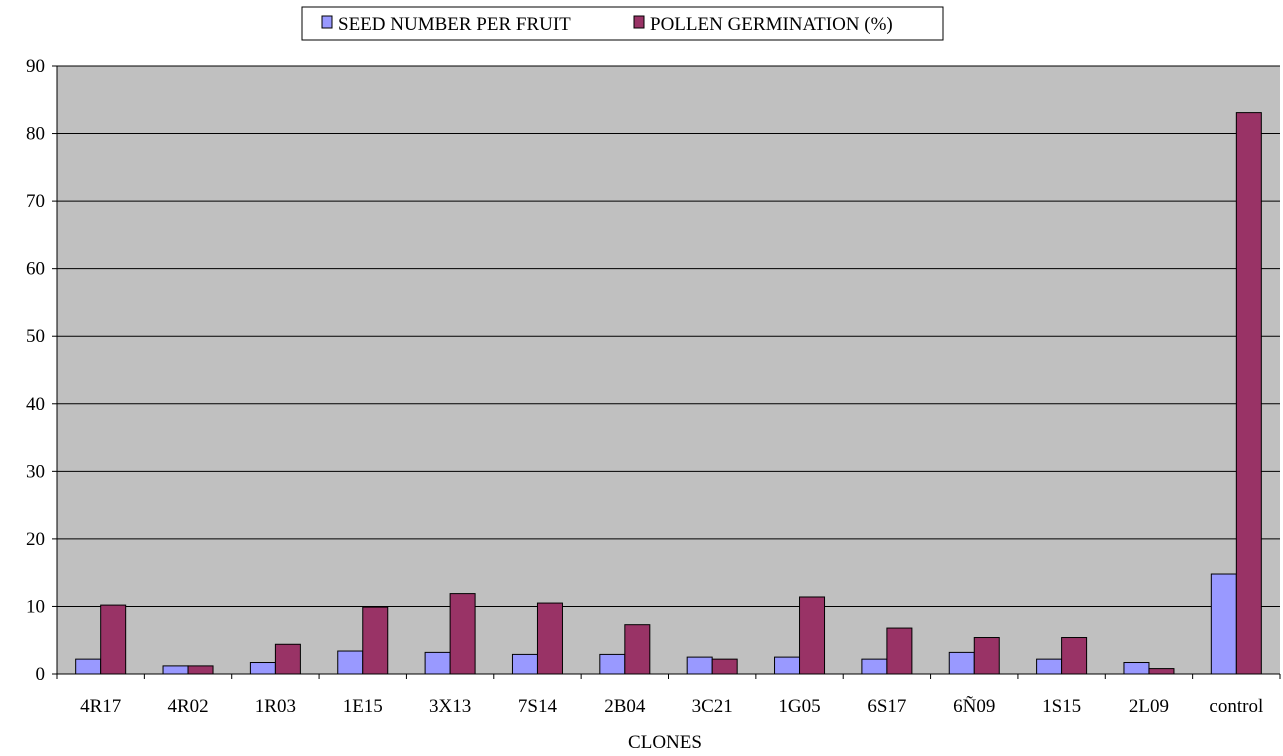  Describe the element at coordinates (35, 471) in the screenshot. I see `y-tick-label: 30` at that location.